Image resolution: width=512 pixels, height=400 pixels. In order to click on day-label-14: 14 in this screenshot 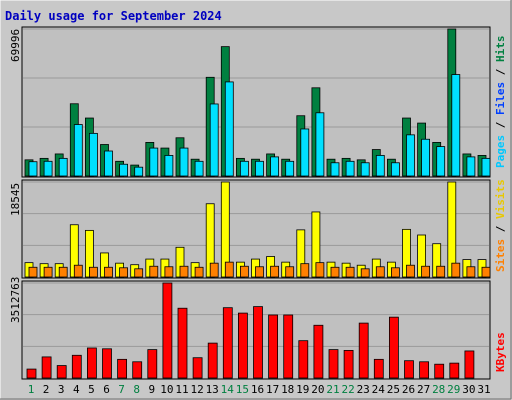, I will do `click(228, 389)`.